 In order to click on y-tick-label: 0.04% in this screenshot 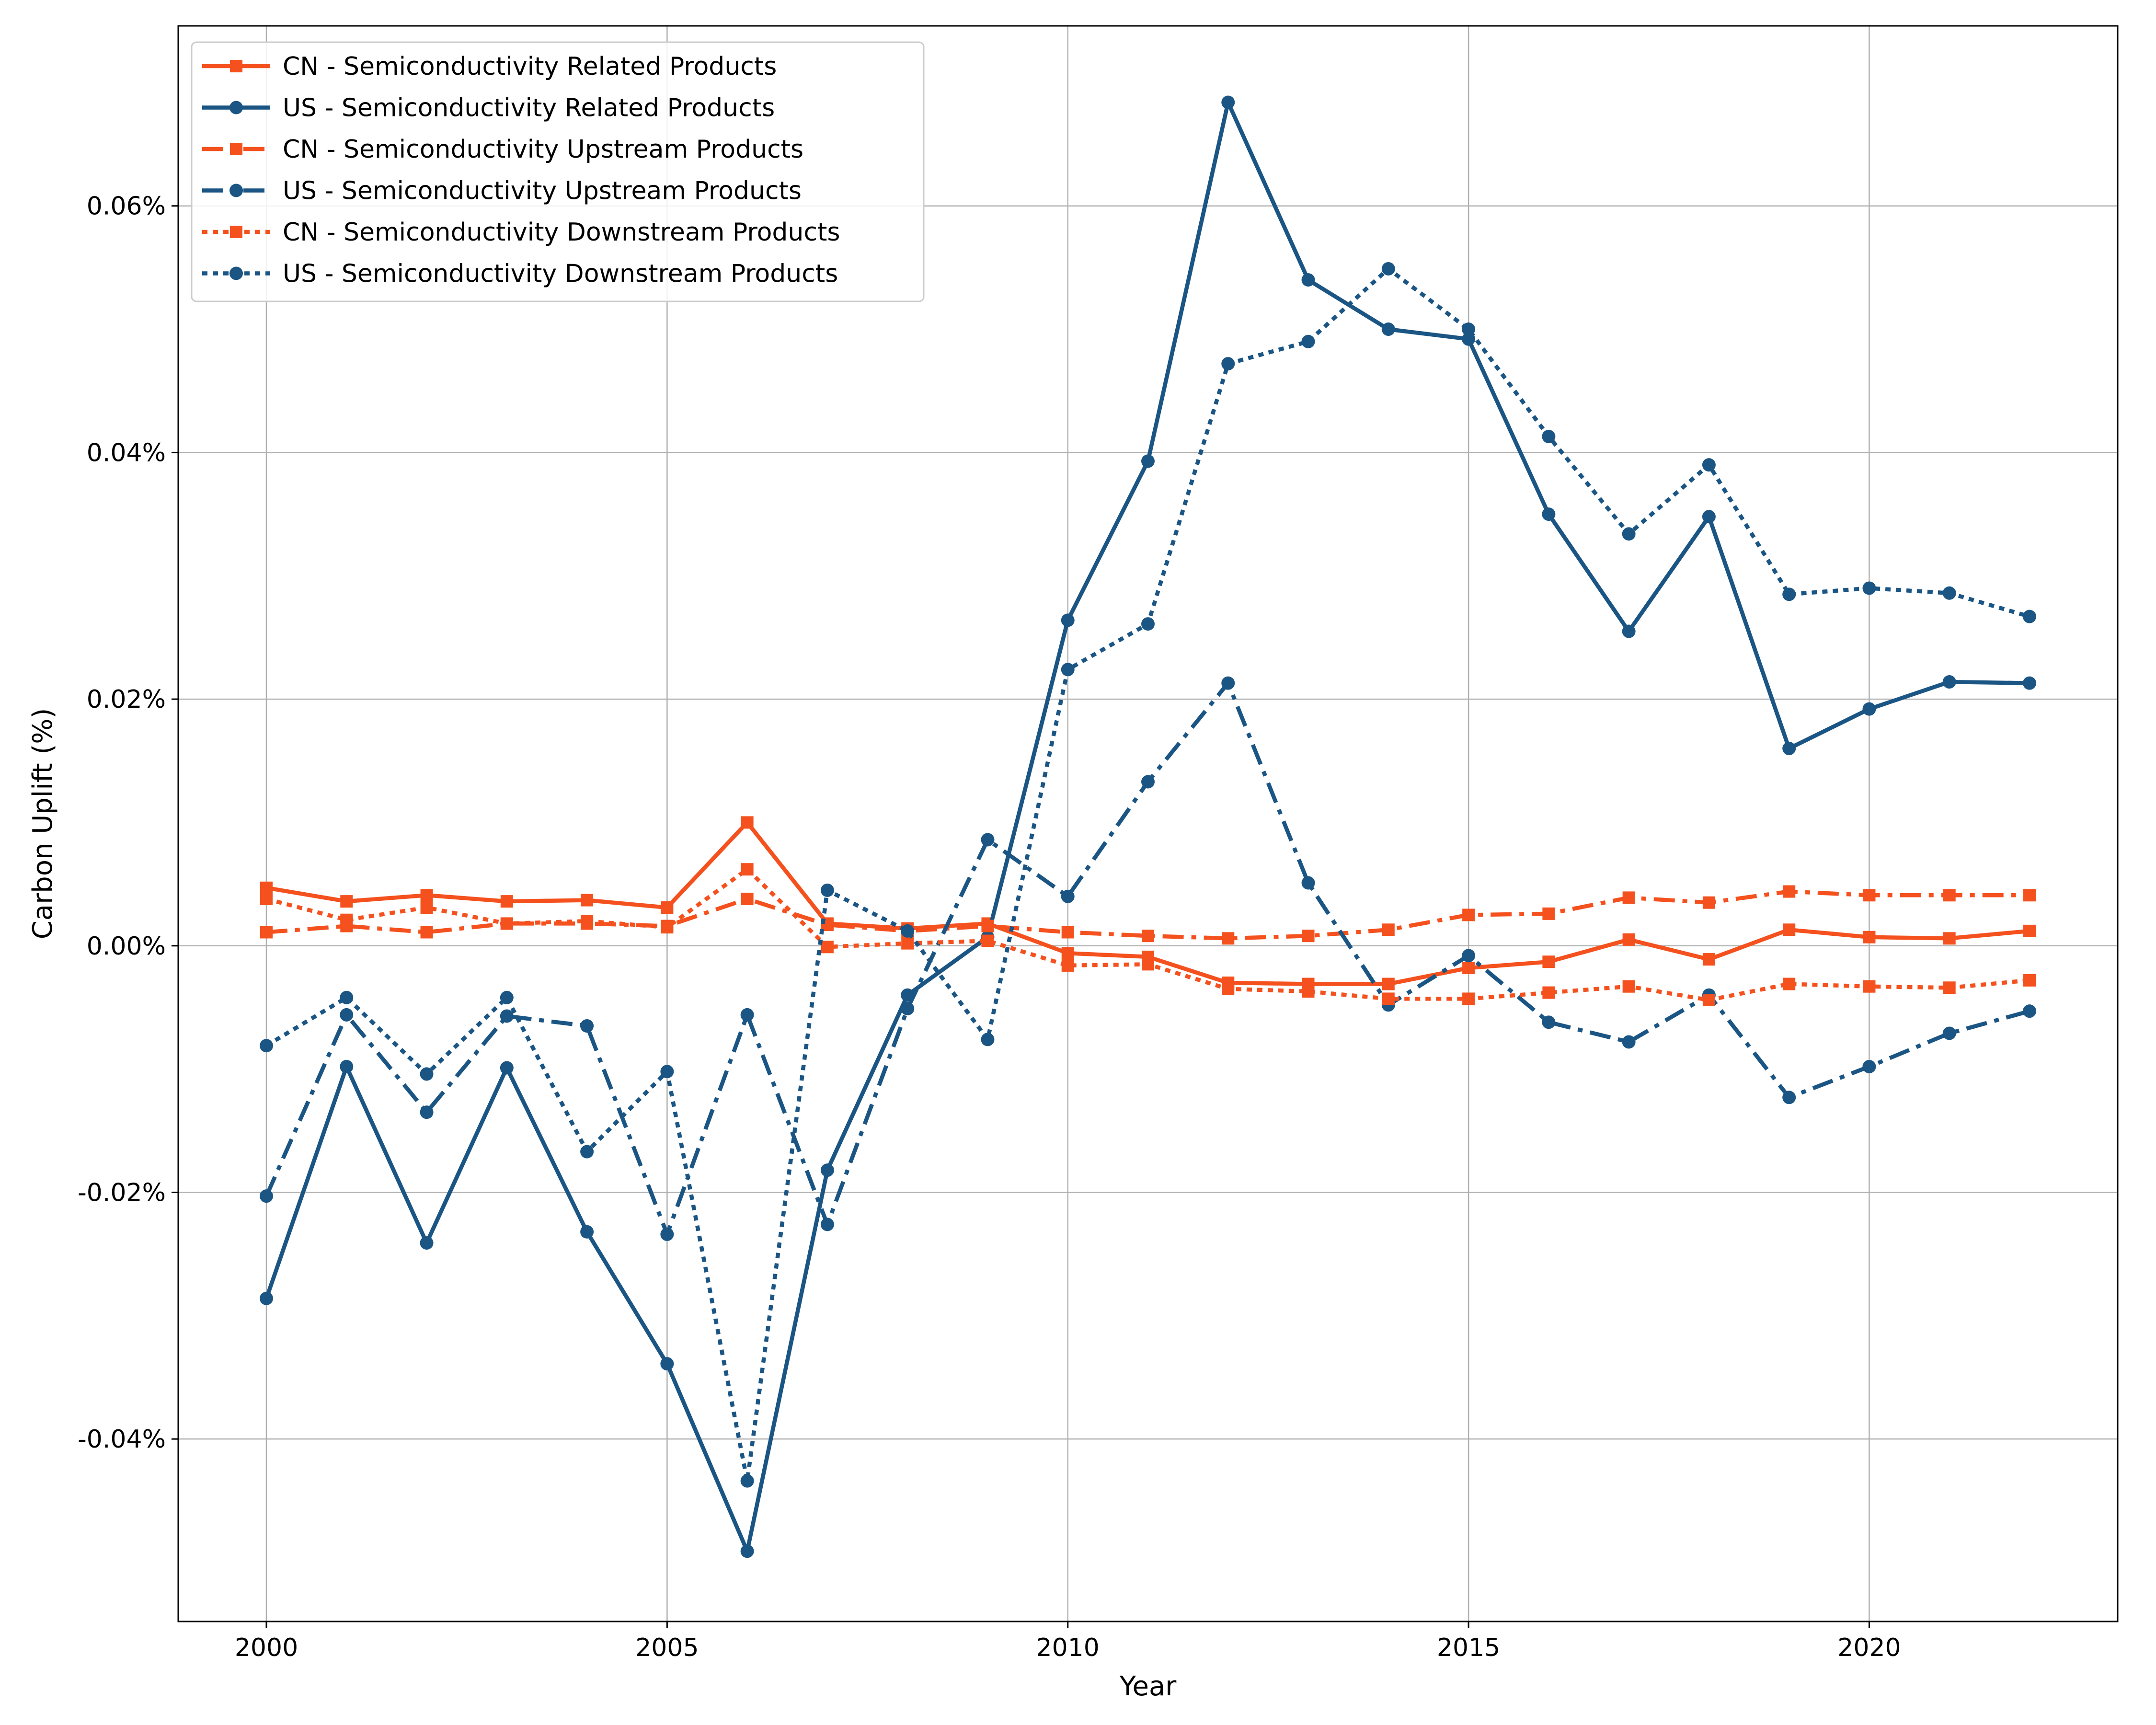, I will do `click(126, 452)`.